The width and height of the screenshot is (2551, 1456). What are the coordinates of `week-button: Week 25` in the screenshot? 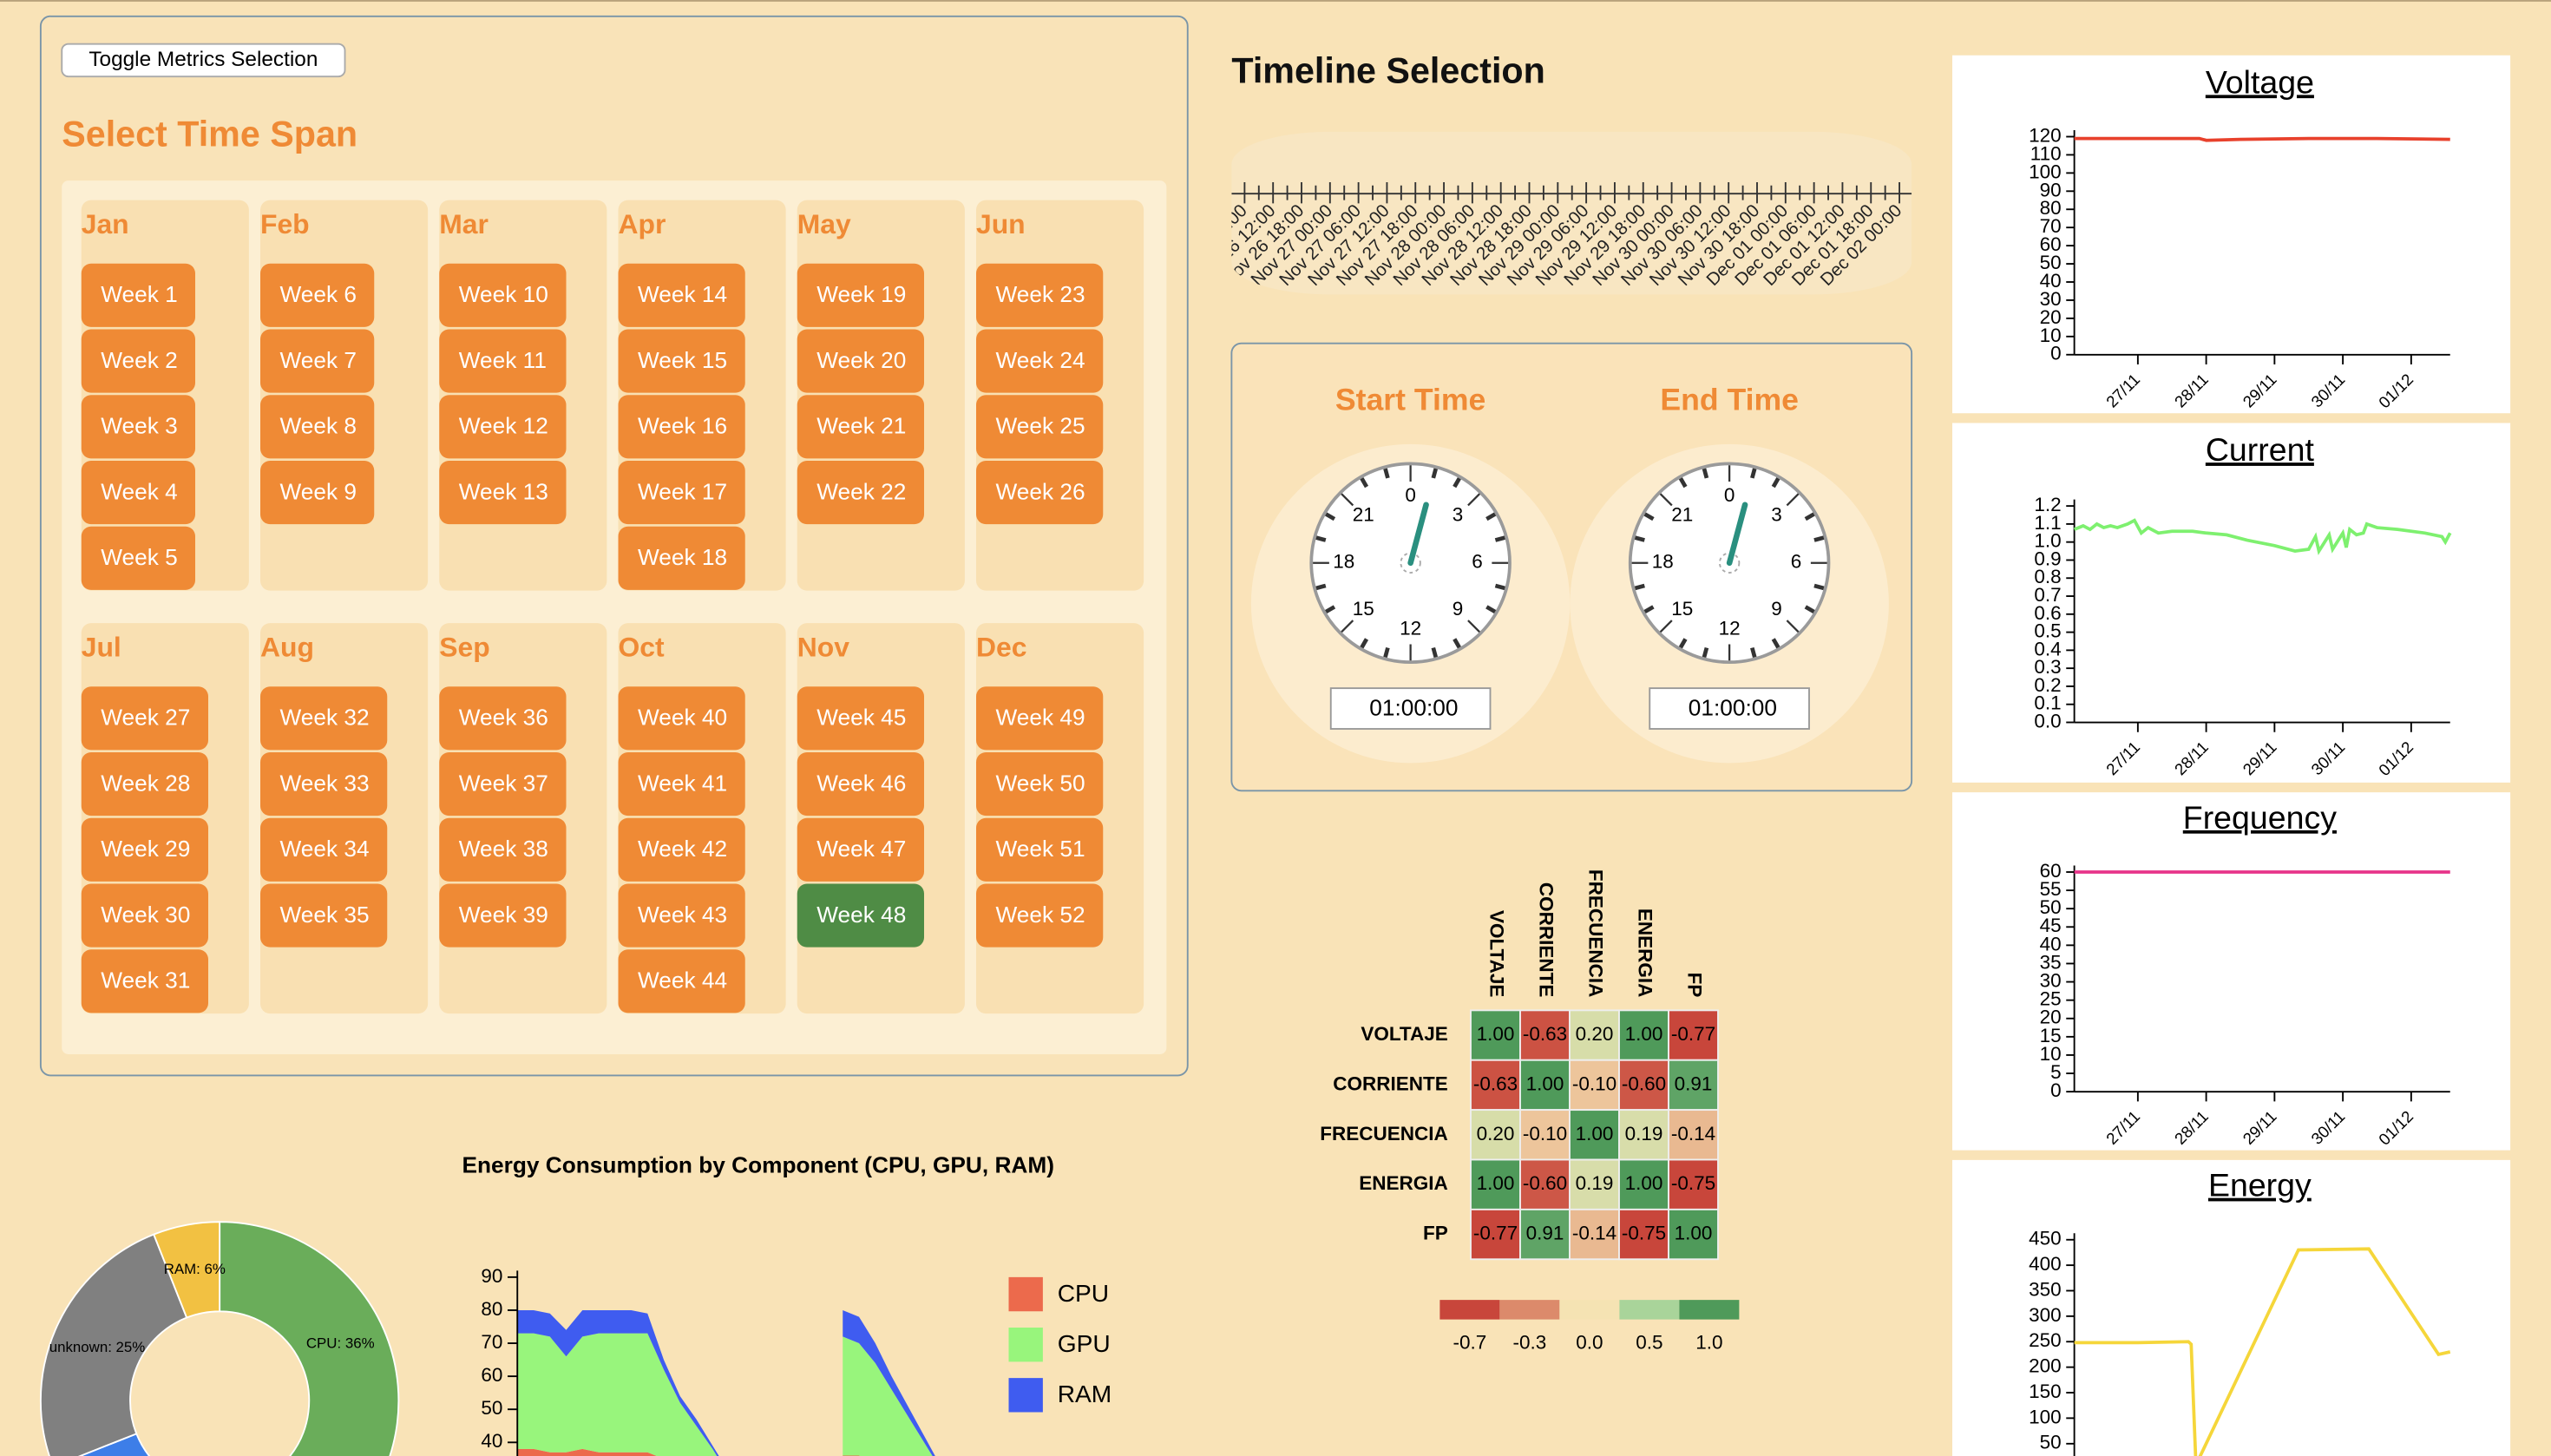 It's located at (1040, 427).